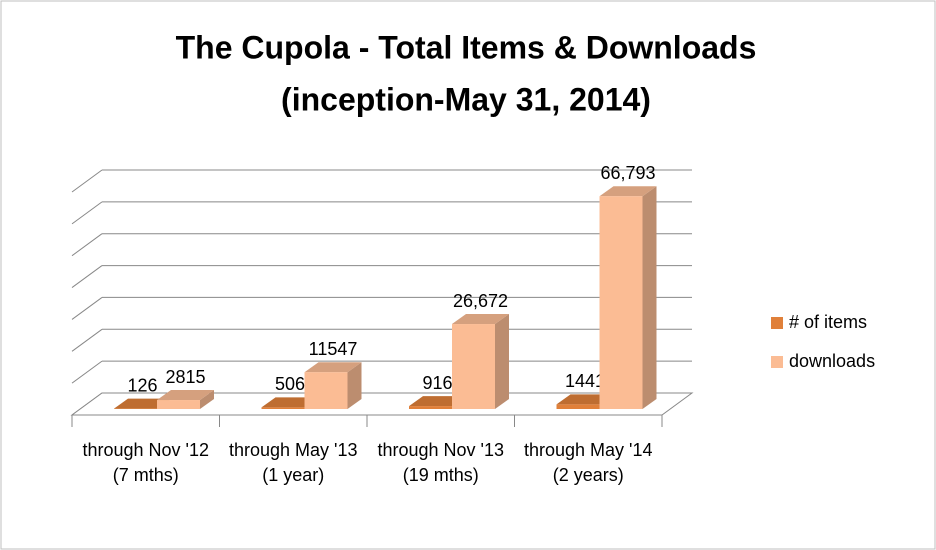 The height and width of the screenshot is (550, 936). Describe the element at coordinates (333, 349) in the screenshot. I see `data-label: 11547` at that location.